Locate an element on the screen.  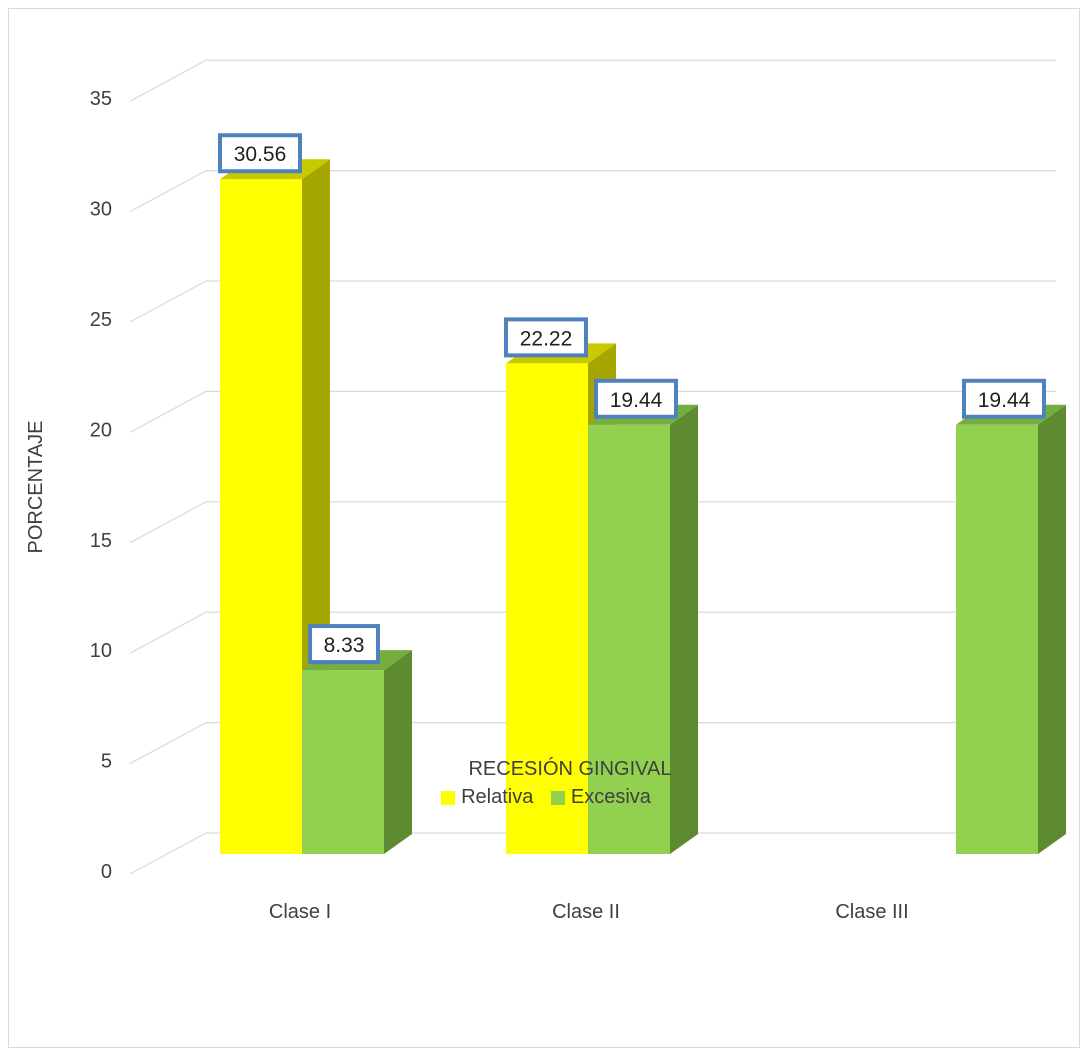
data-label-relativa-2: 22.22 is located at coordinates (546, 337).